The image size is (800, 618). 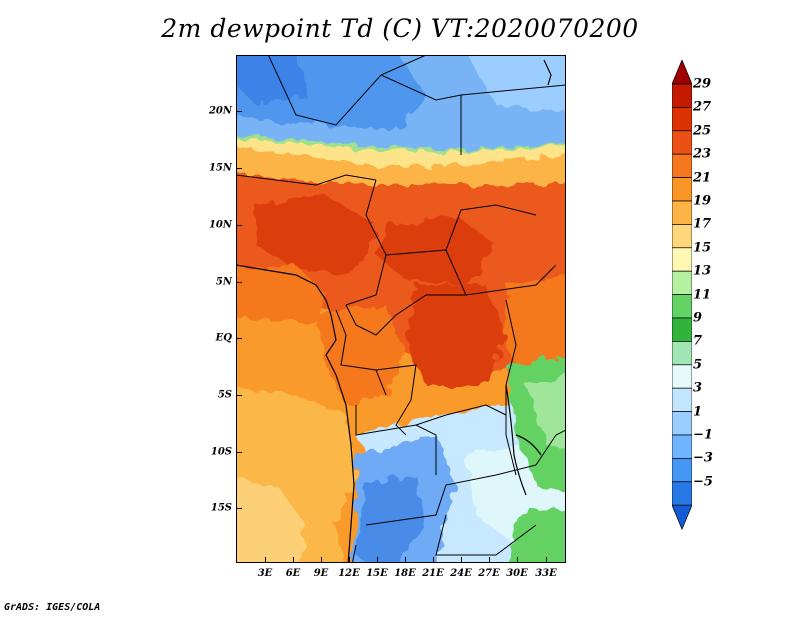 What do you see at coordinates (702, 201) in the screenshot?
I see `colorbar-label: 19` at bounding box center [702, 201].